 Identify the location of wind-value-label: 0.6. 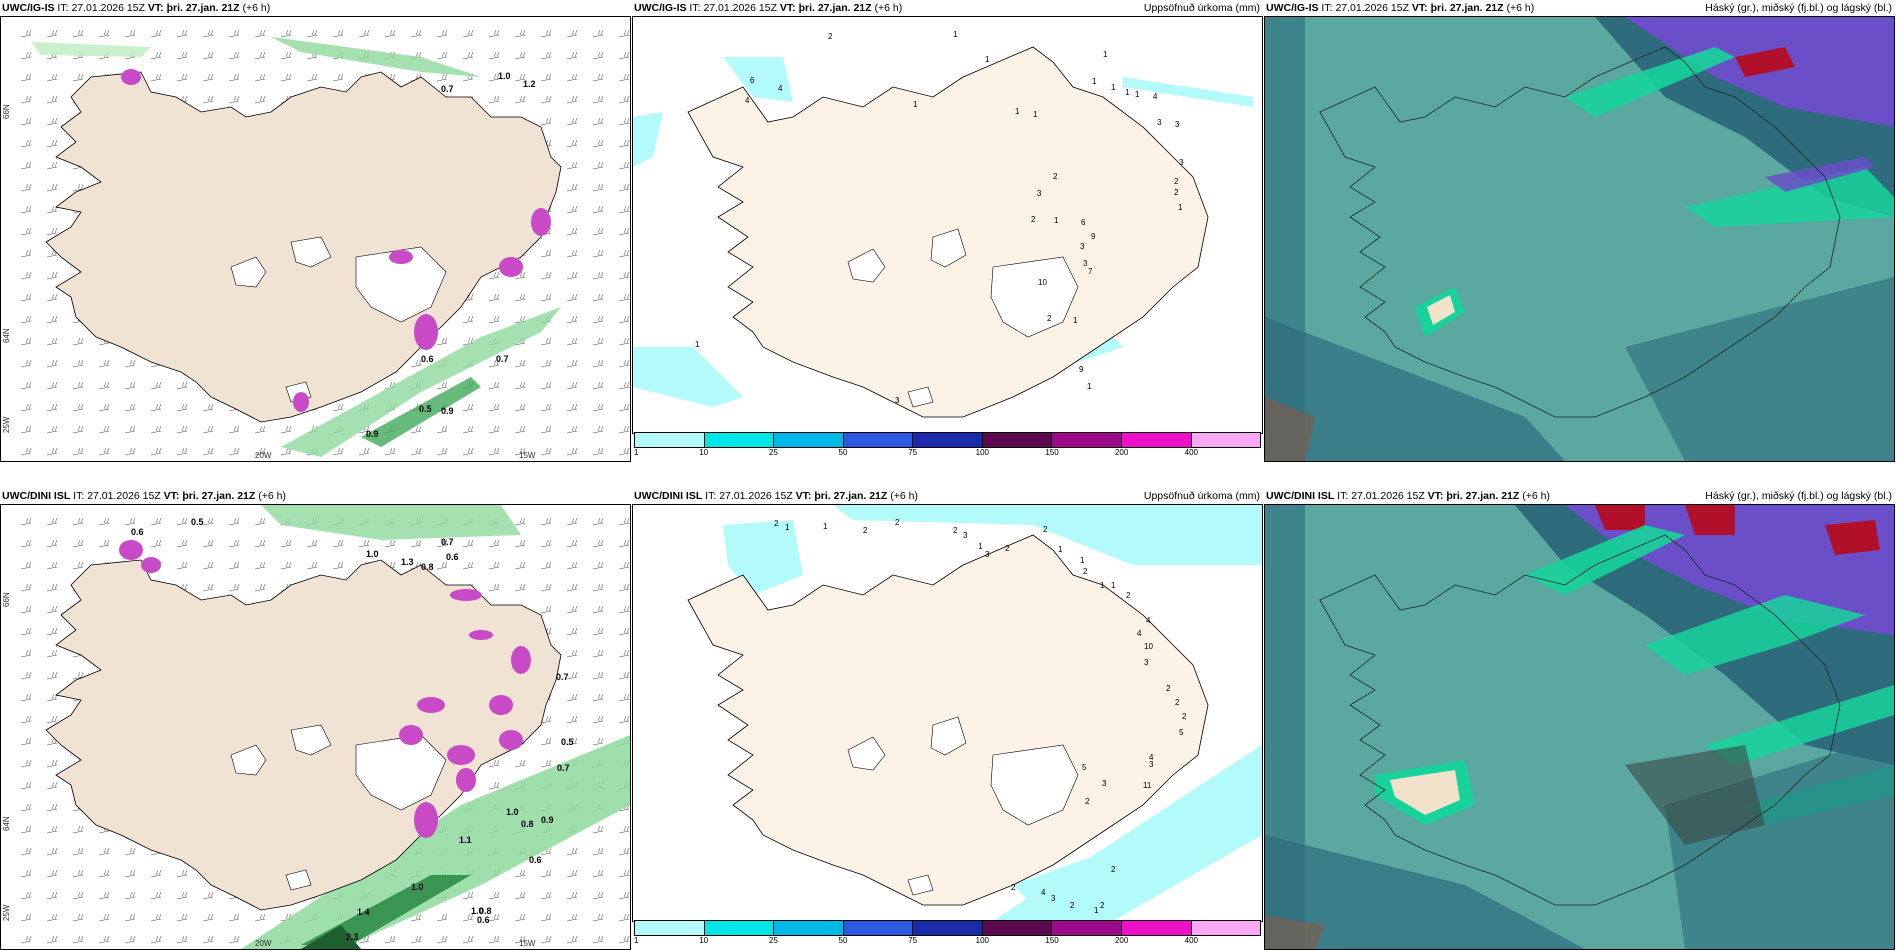
(535, 860).